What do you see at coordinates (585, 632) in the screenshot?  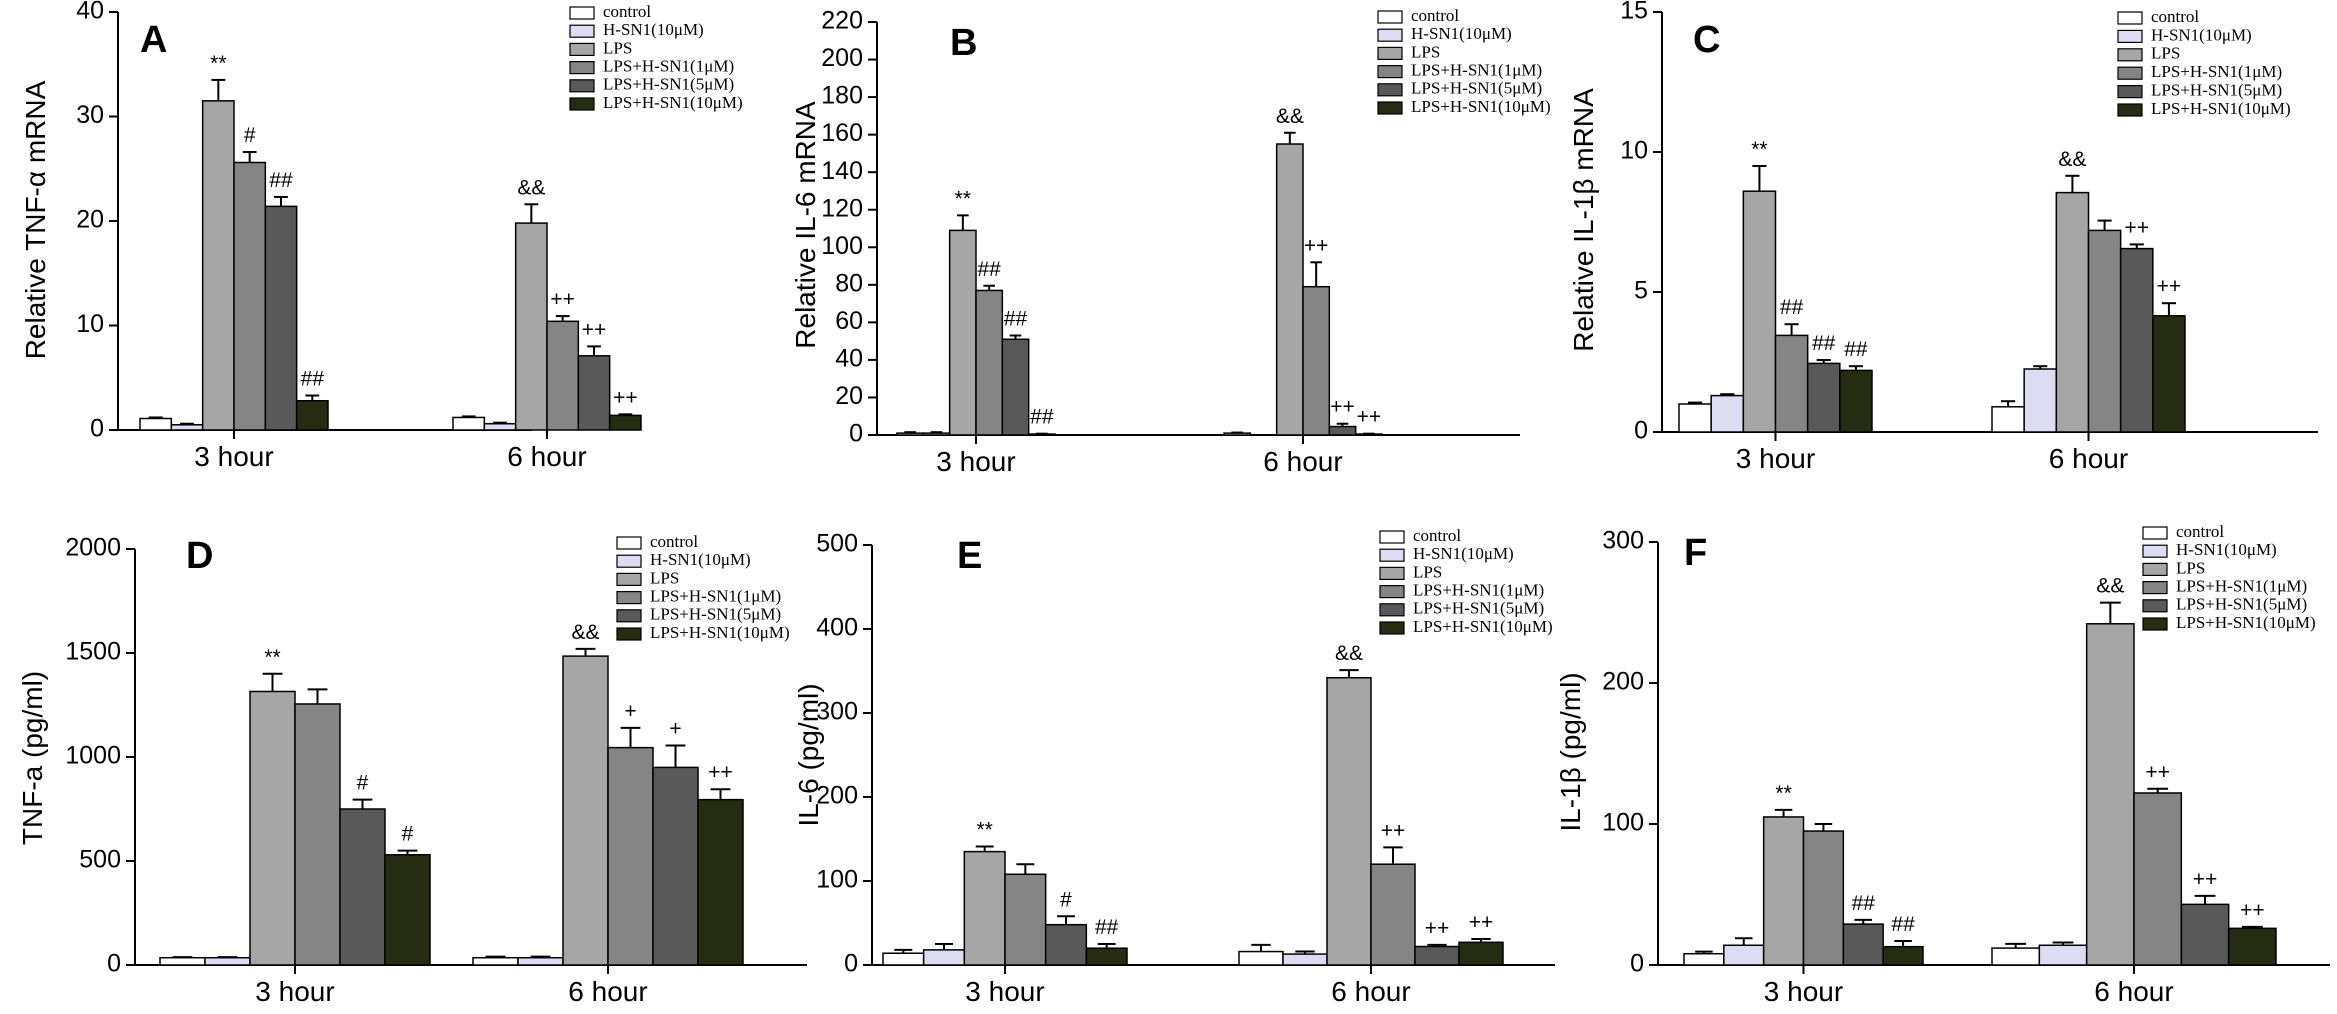 I see `significance-marker: &&` at bounding box center [585, 632].